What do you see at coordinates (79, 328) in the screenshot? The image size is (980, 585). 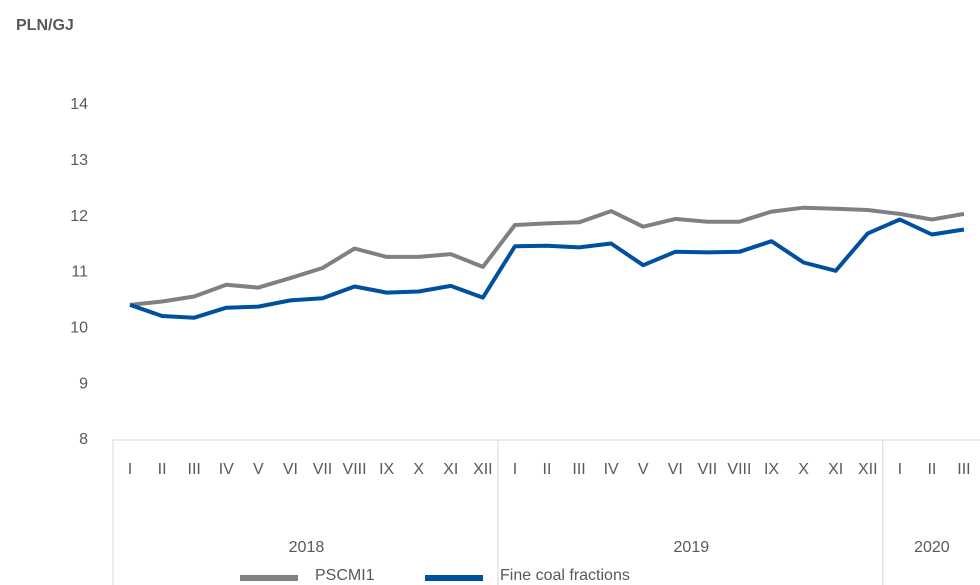 I see `y-tick-label: 10` at bounding box center [79, 328].